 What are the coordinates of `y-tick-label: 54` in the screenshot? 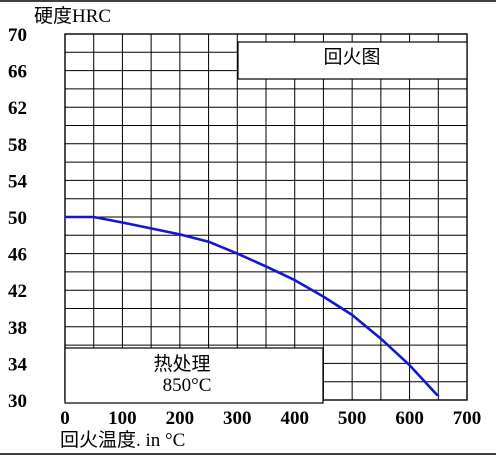 It's located at (18, 181).